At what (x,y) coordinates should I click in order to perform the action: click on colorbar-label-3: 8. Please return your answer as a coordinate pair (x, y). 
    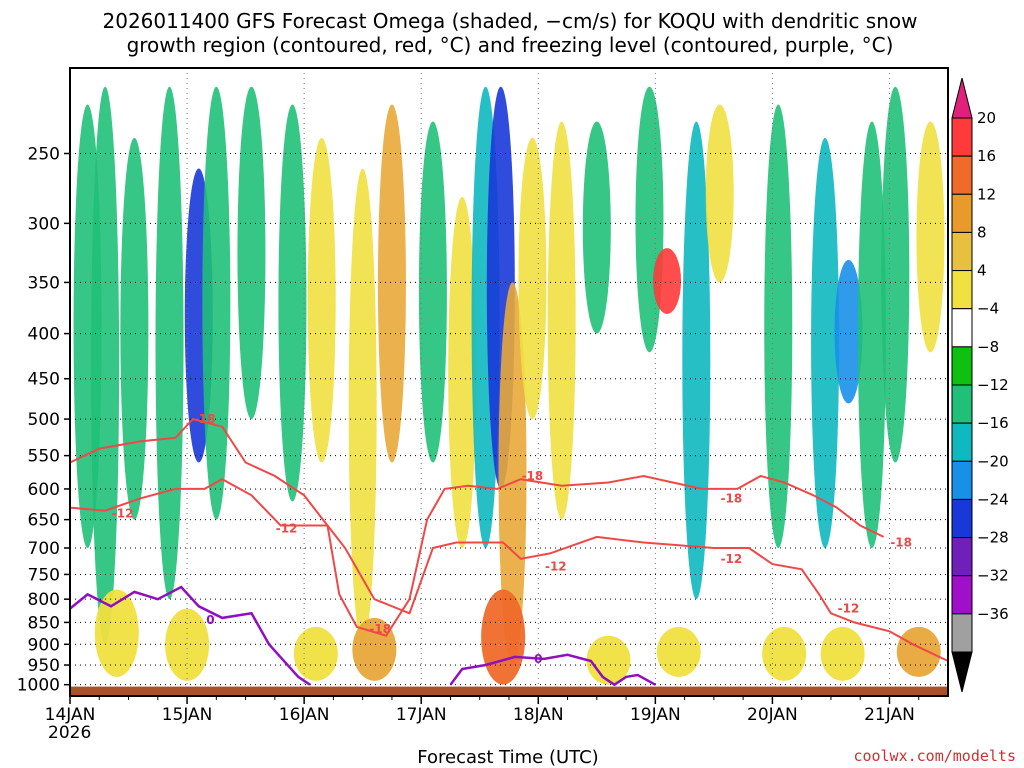
    Looking at the image, I should click on (982, 232).